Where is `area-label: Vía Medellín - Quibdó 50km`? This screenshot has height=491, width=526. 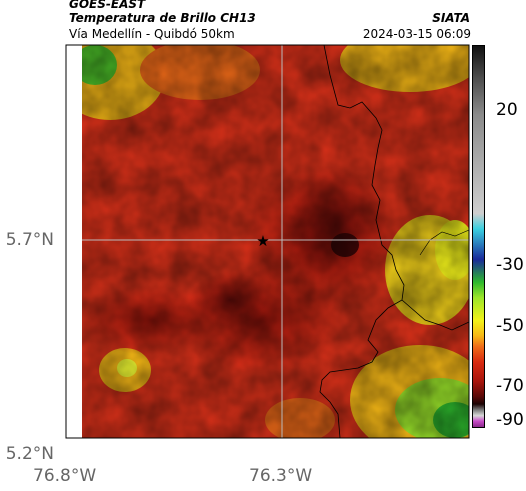
area-label: Vía Medellín - Quibdó 50km is located at coordinates (152, 34).